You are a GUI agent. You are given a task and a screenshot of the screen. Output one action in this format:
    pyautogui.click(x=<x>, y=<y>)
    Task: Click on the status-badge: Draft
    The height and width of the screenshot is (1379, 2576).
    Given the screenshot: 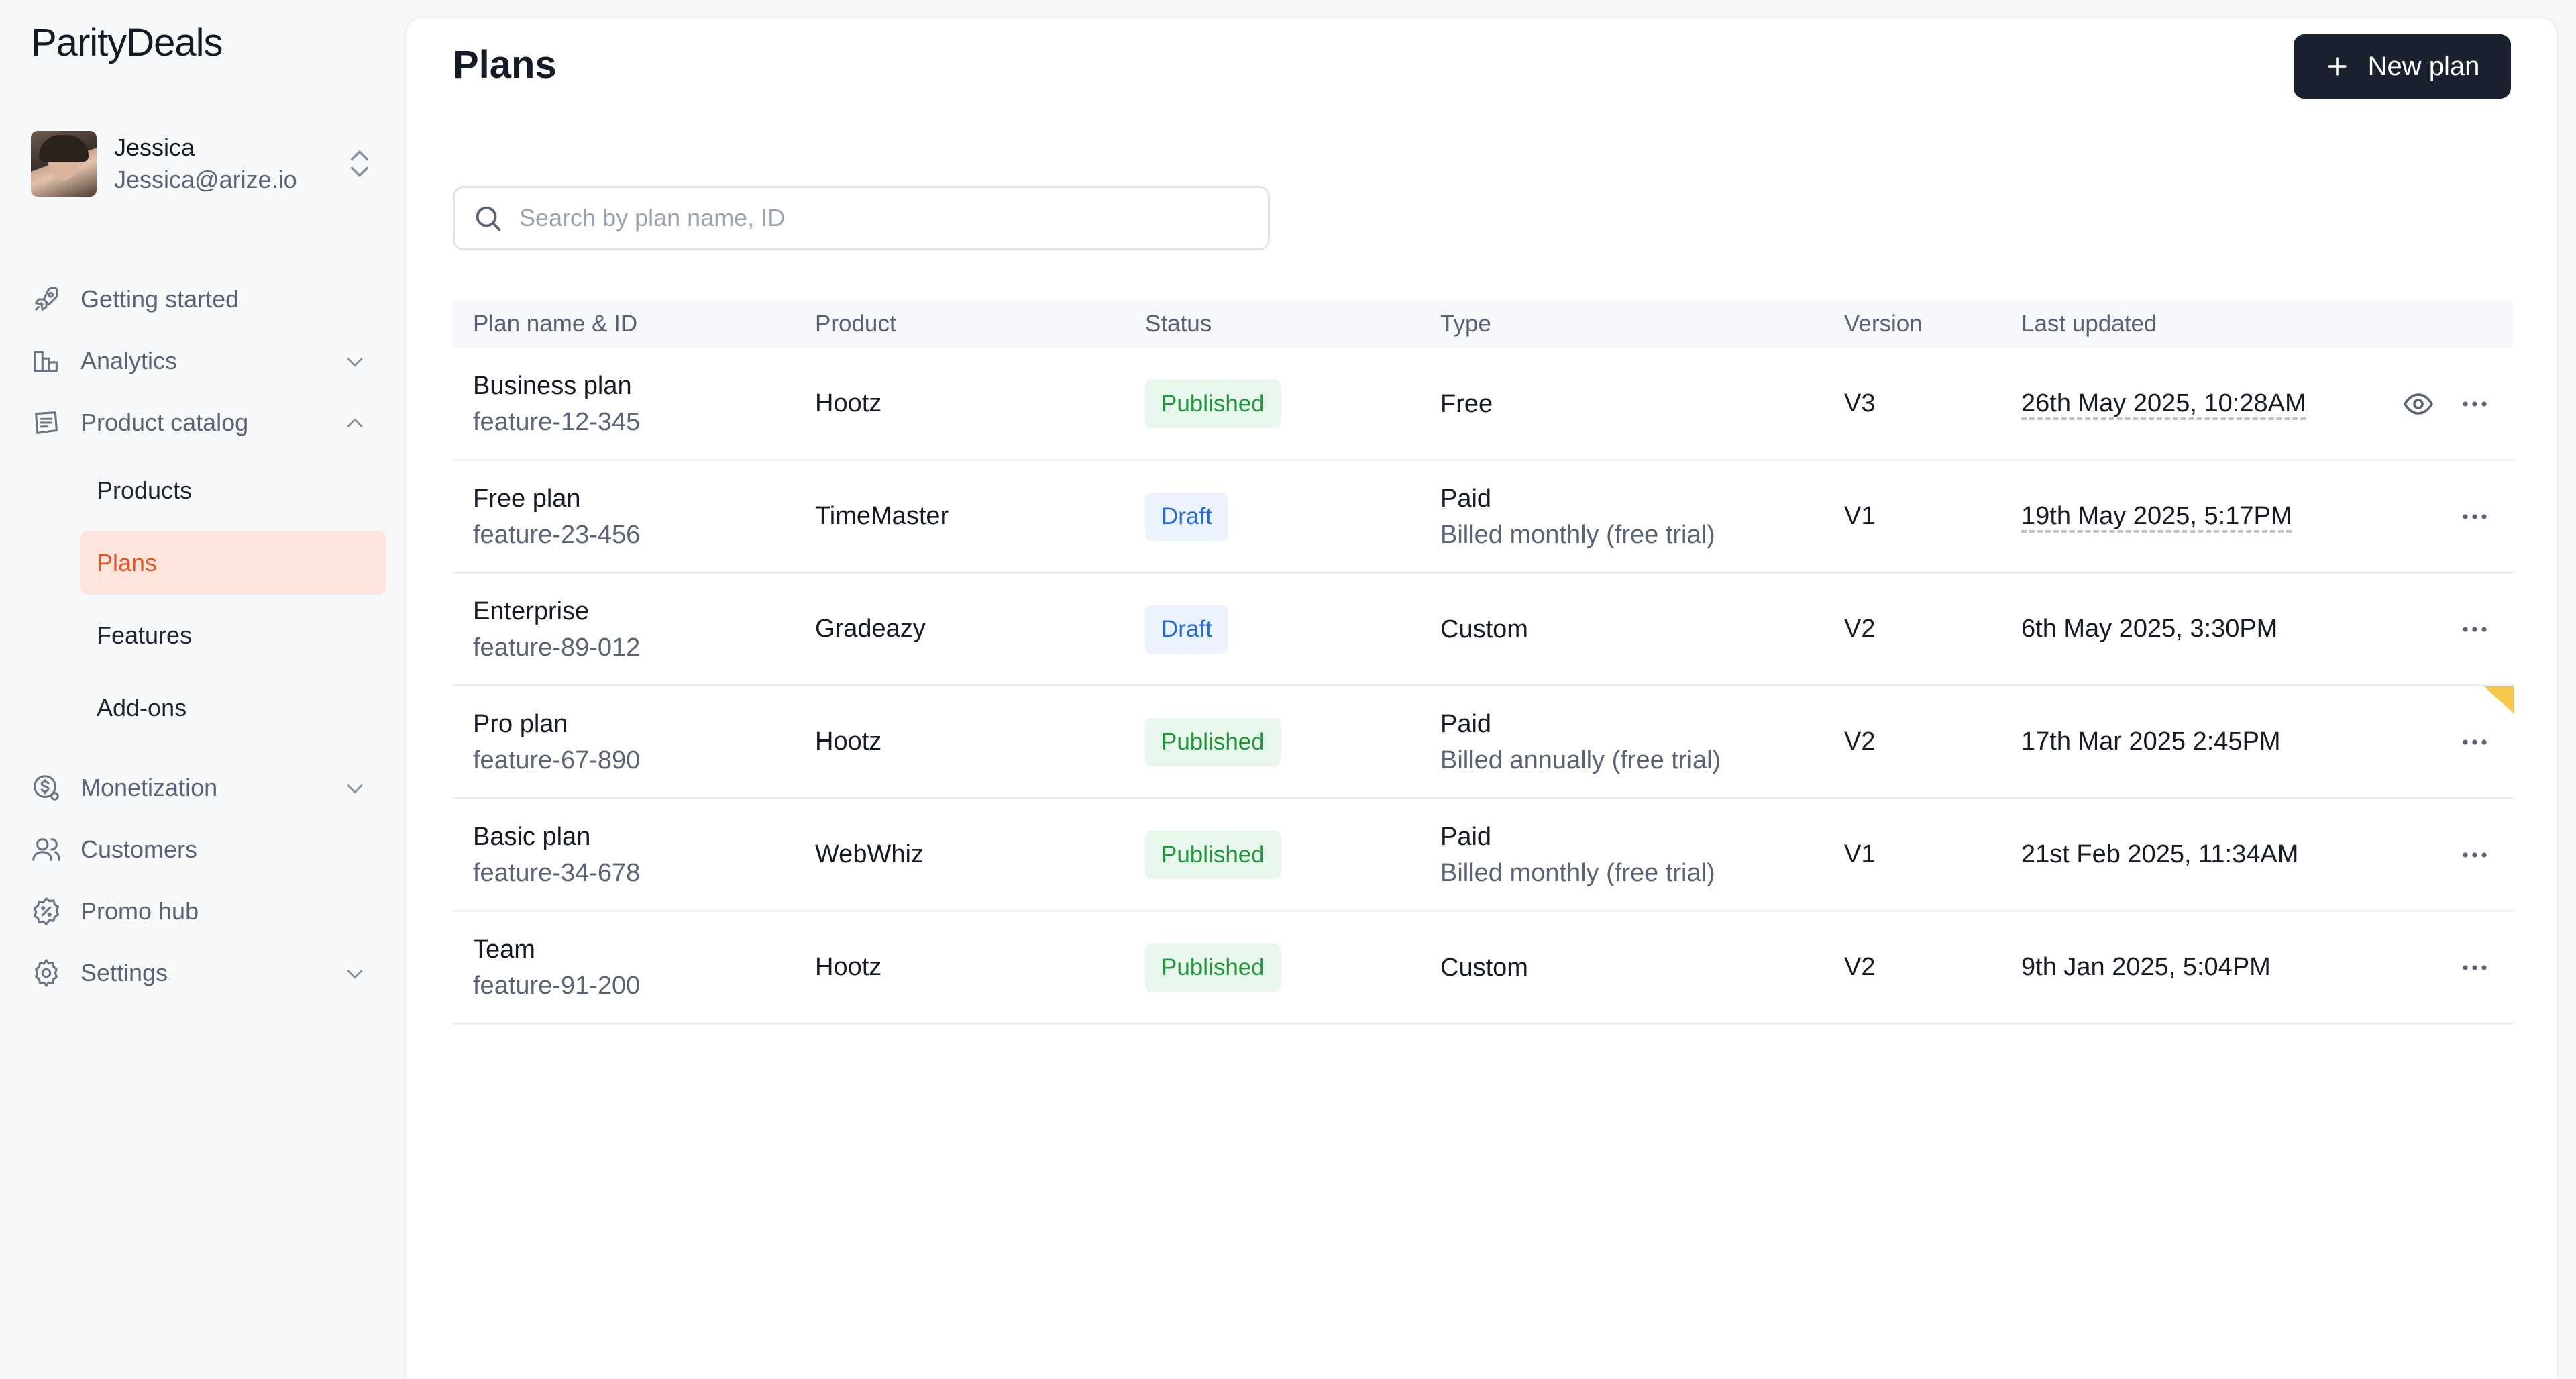 What is the action you would take?
    pyautogui.click(x=1186, y=629)
    